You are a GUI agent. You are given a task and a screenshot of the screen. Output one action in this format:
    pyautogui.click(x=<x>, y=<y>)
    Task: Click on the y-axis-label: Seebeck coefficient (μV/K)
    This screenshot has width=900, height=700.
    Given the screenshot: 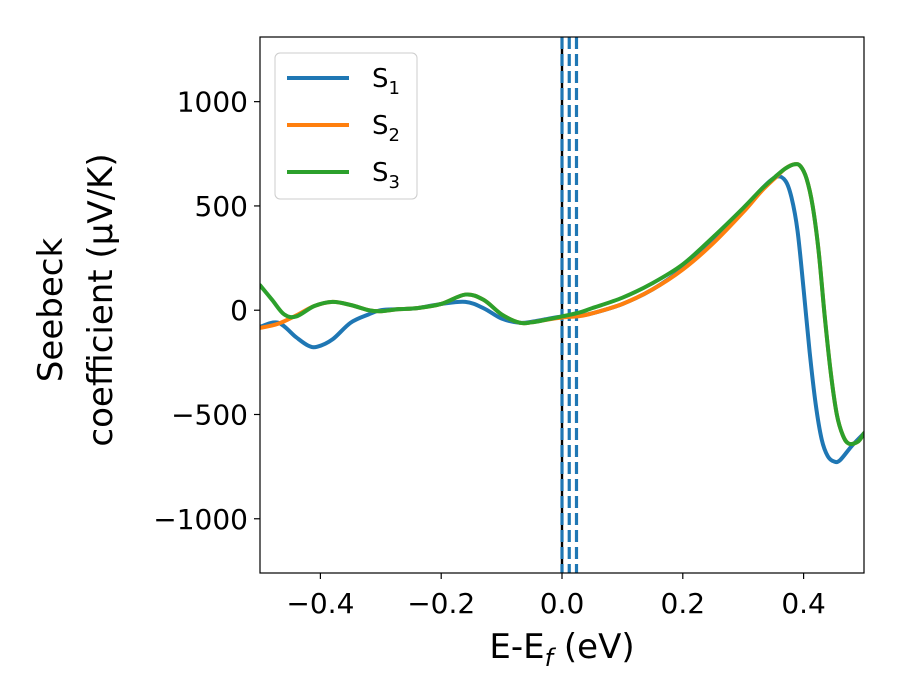 What is the action you would take?
    pyautogui.click(x=76, y=299)
    